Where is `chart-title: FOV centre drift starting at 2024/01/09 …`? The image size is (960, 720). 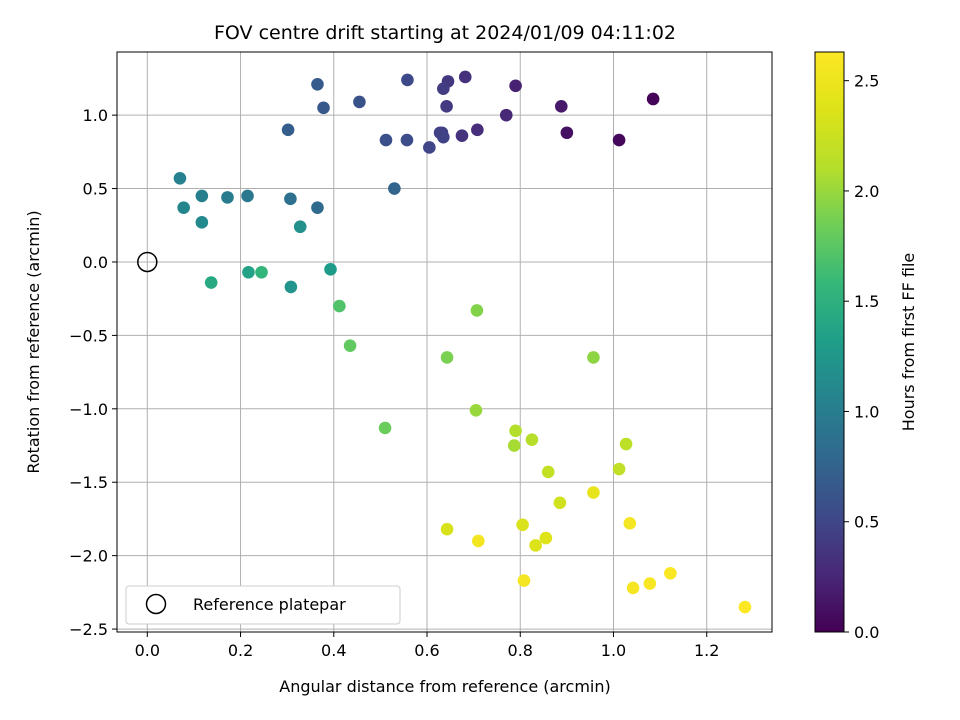 chart-title: FOV centre drift starting at 2024/01/09 … is located at coordinates (445, 33).